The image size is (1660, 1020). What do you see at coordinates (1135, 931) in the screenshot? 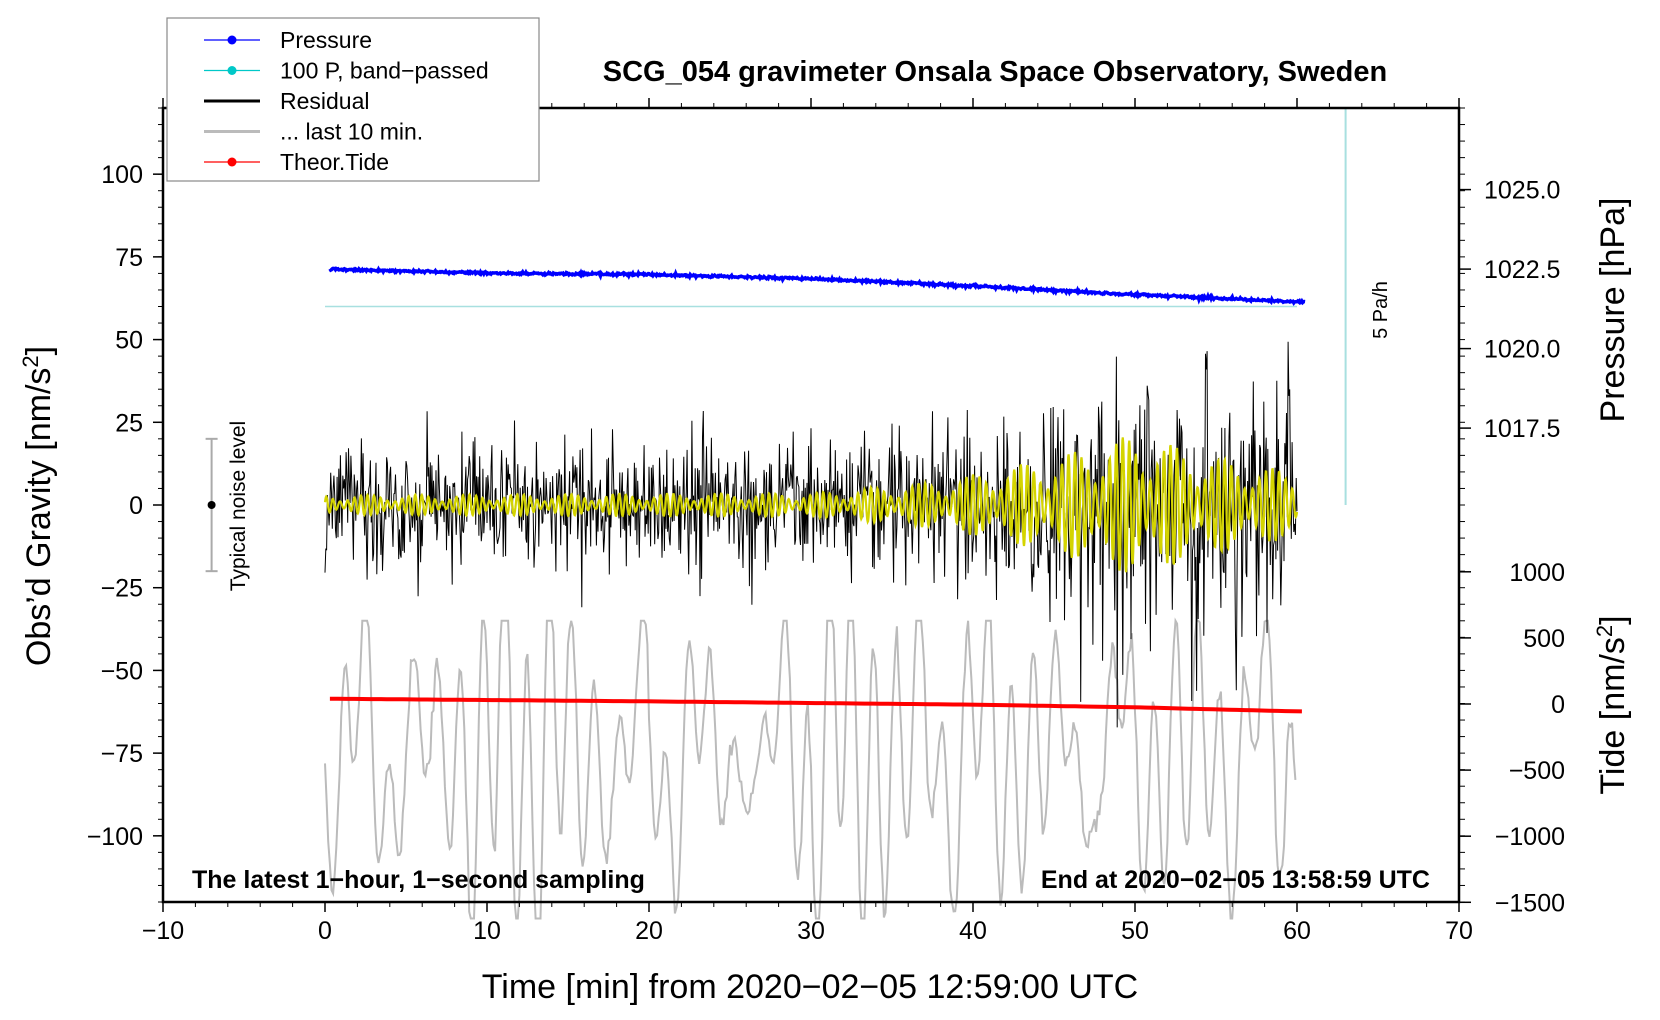
I see `x-tick-label: 50` at bounding box center [1135, 931].